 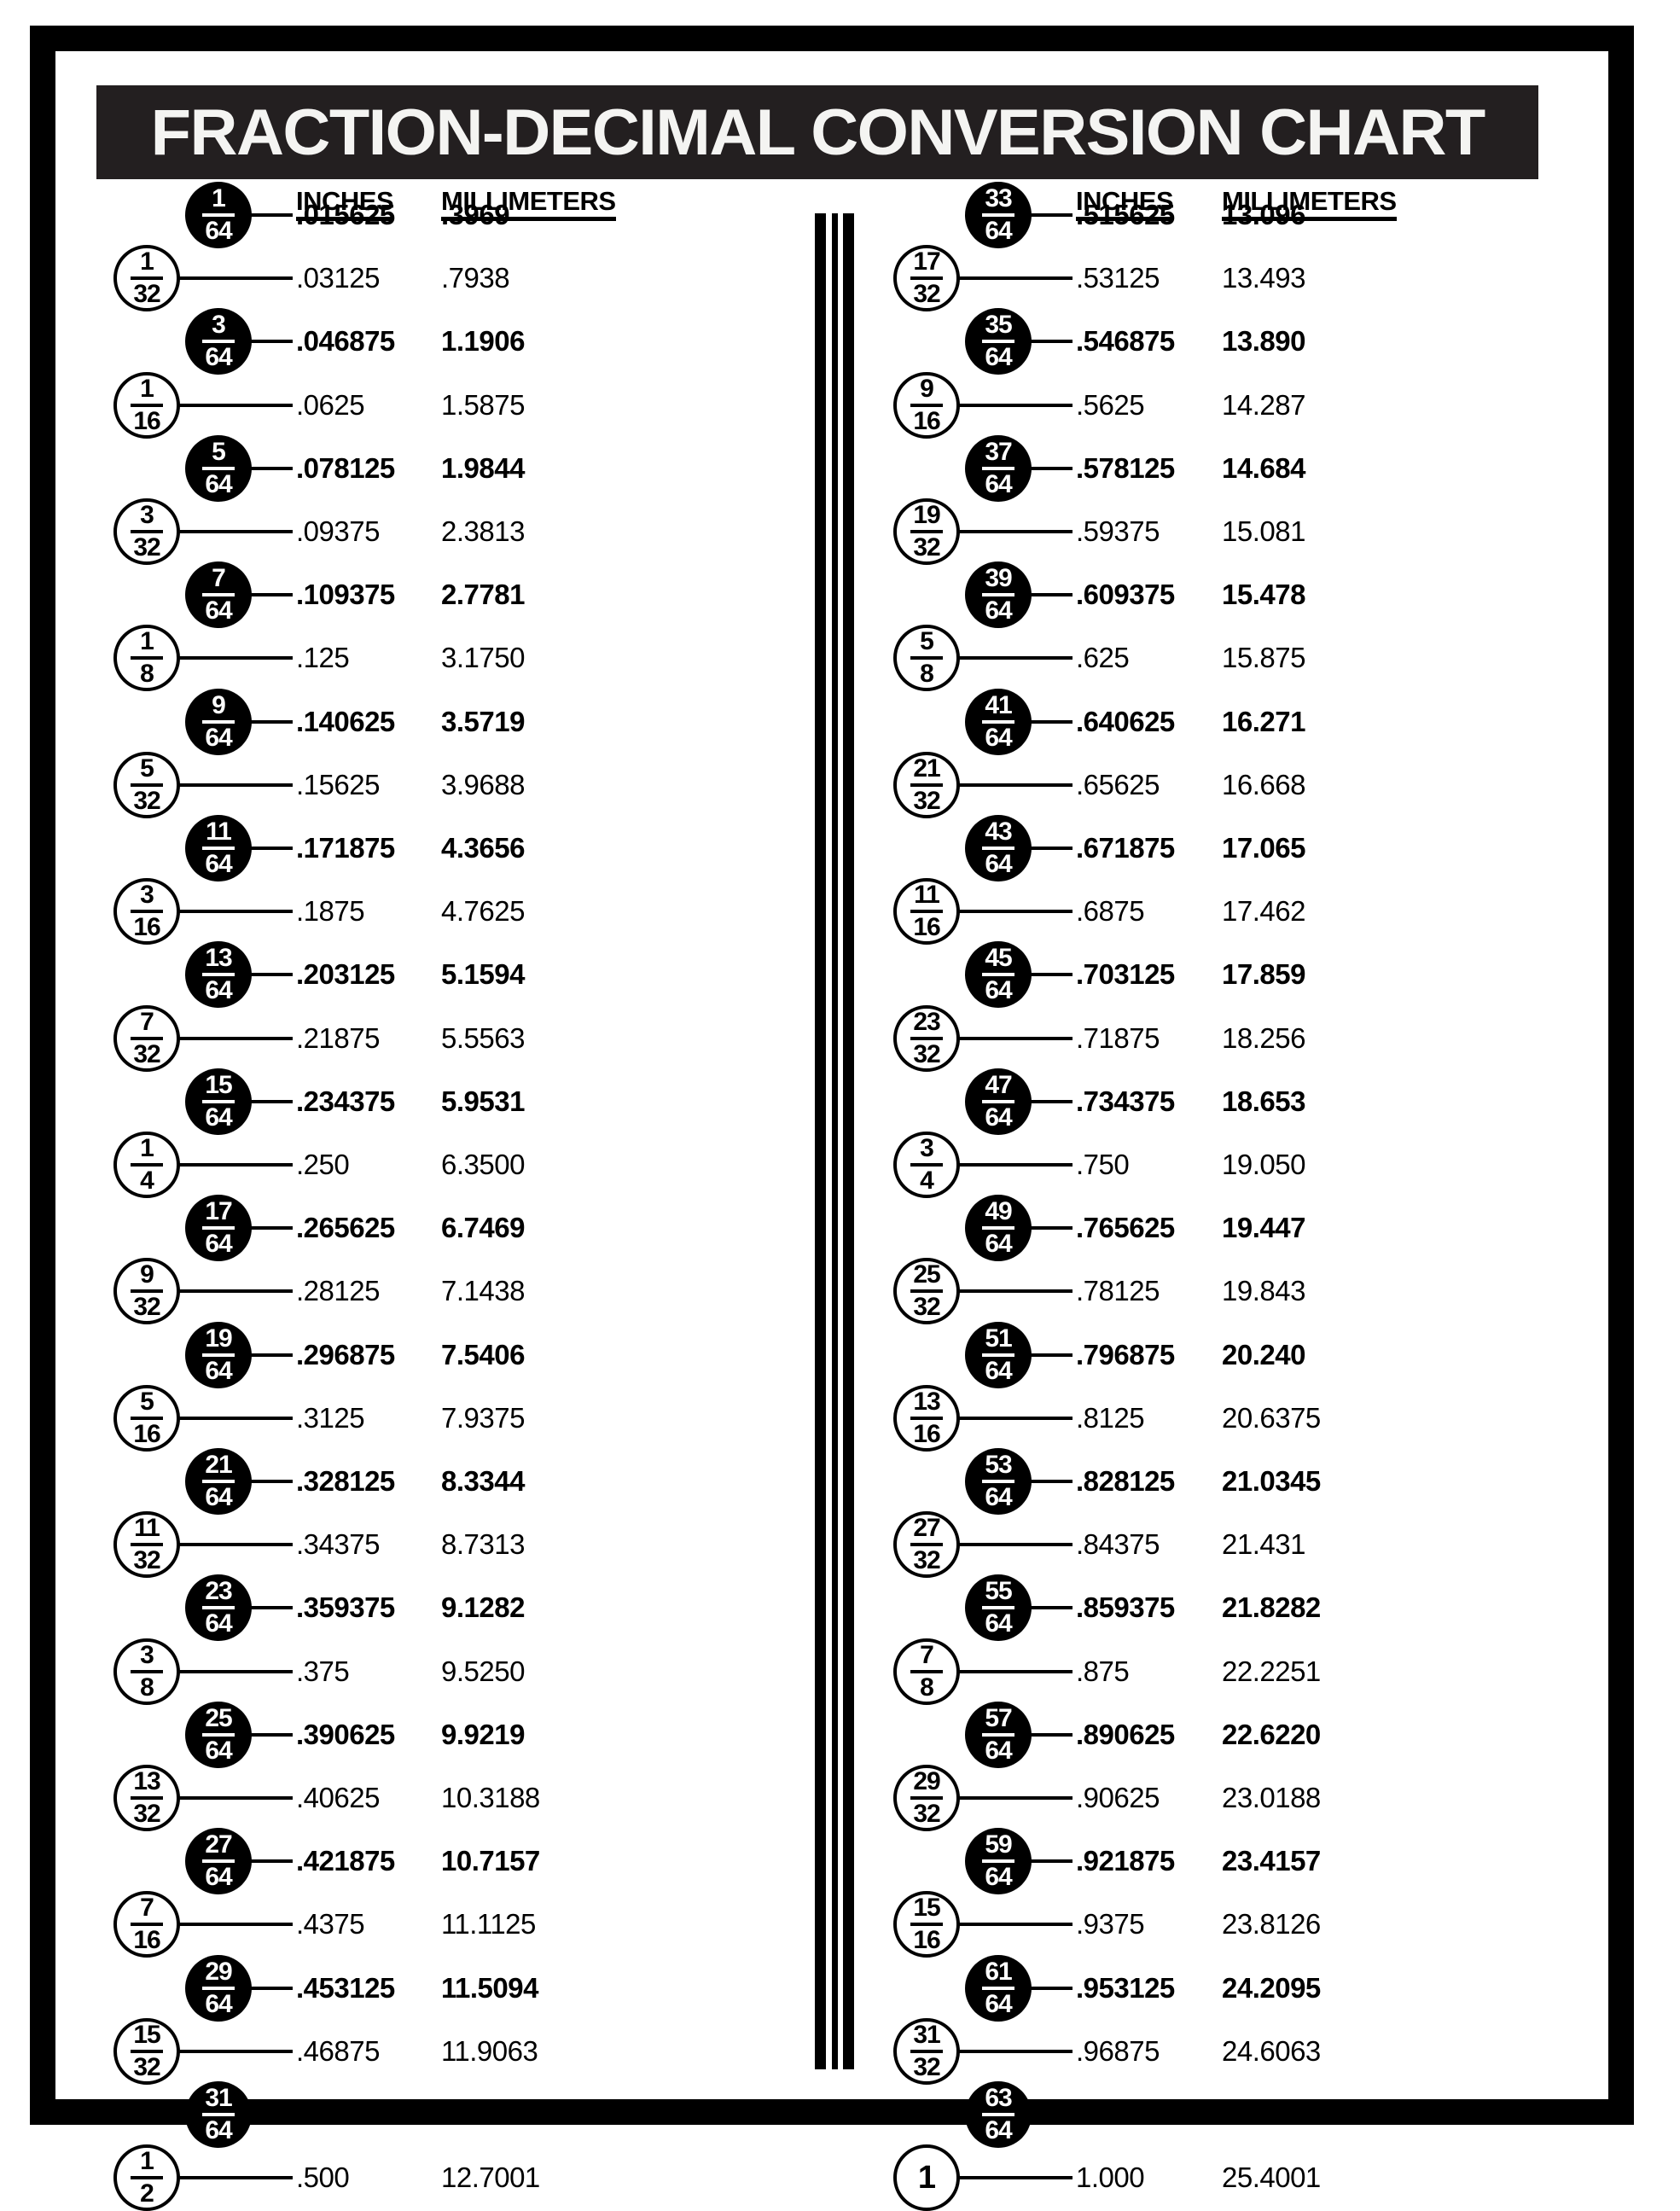 I want to click on millimeters-value: 24.6063, so click(x=1272, y=2050).